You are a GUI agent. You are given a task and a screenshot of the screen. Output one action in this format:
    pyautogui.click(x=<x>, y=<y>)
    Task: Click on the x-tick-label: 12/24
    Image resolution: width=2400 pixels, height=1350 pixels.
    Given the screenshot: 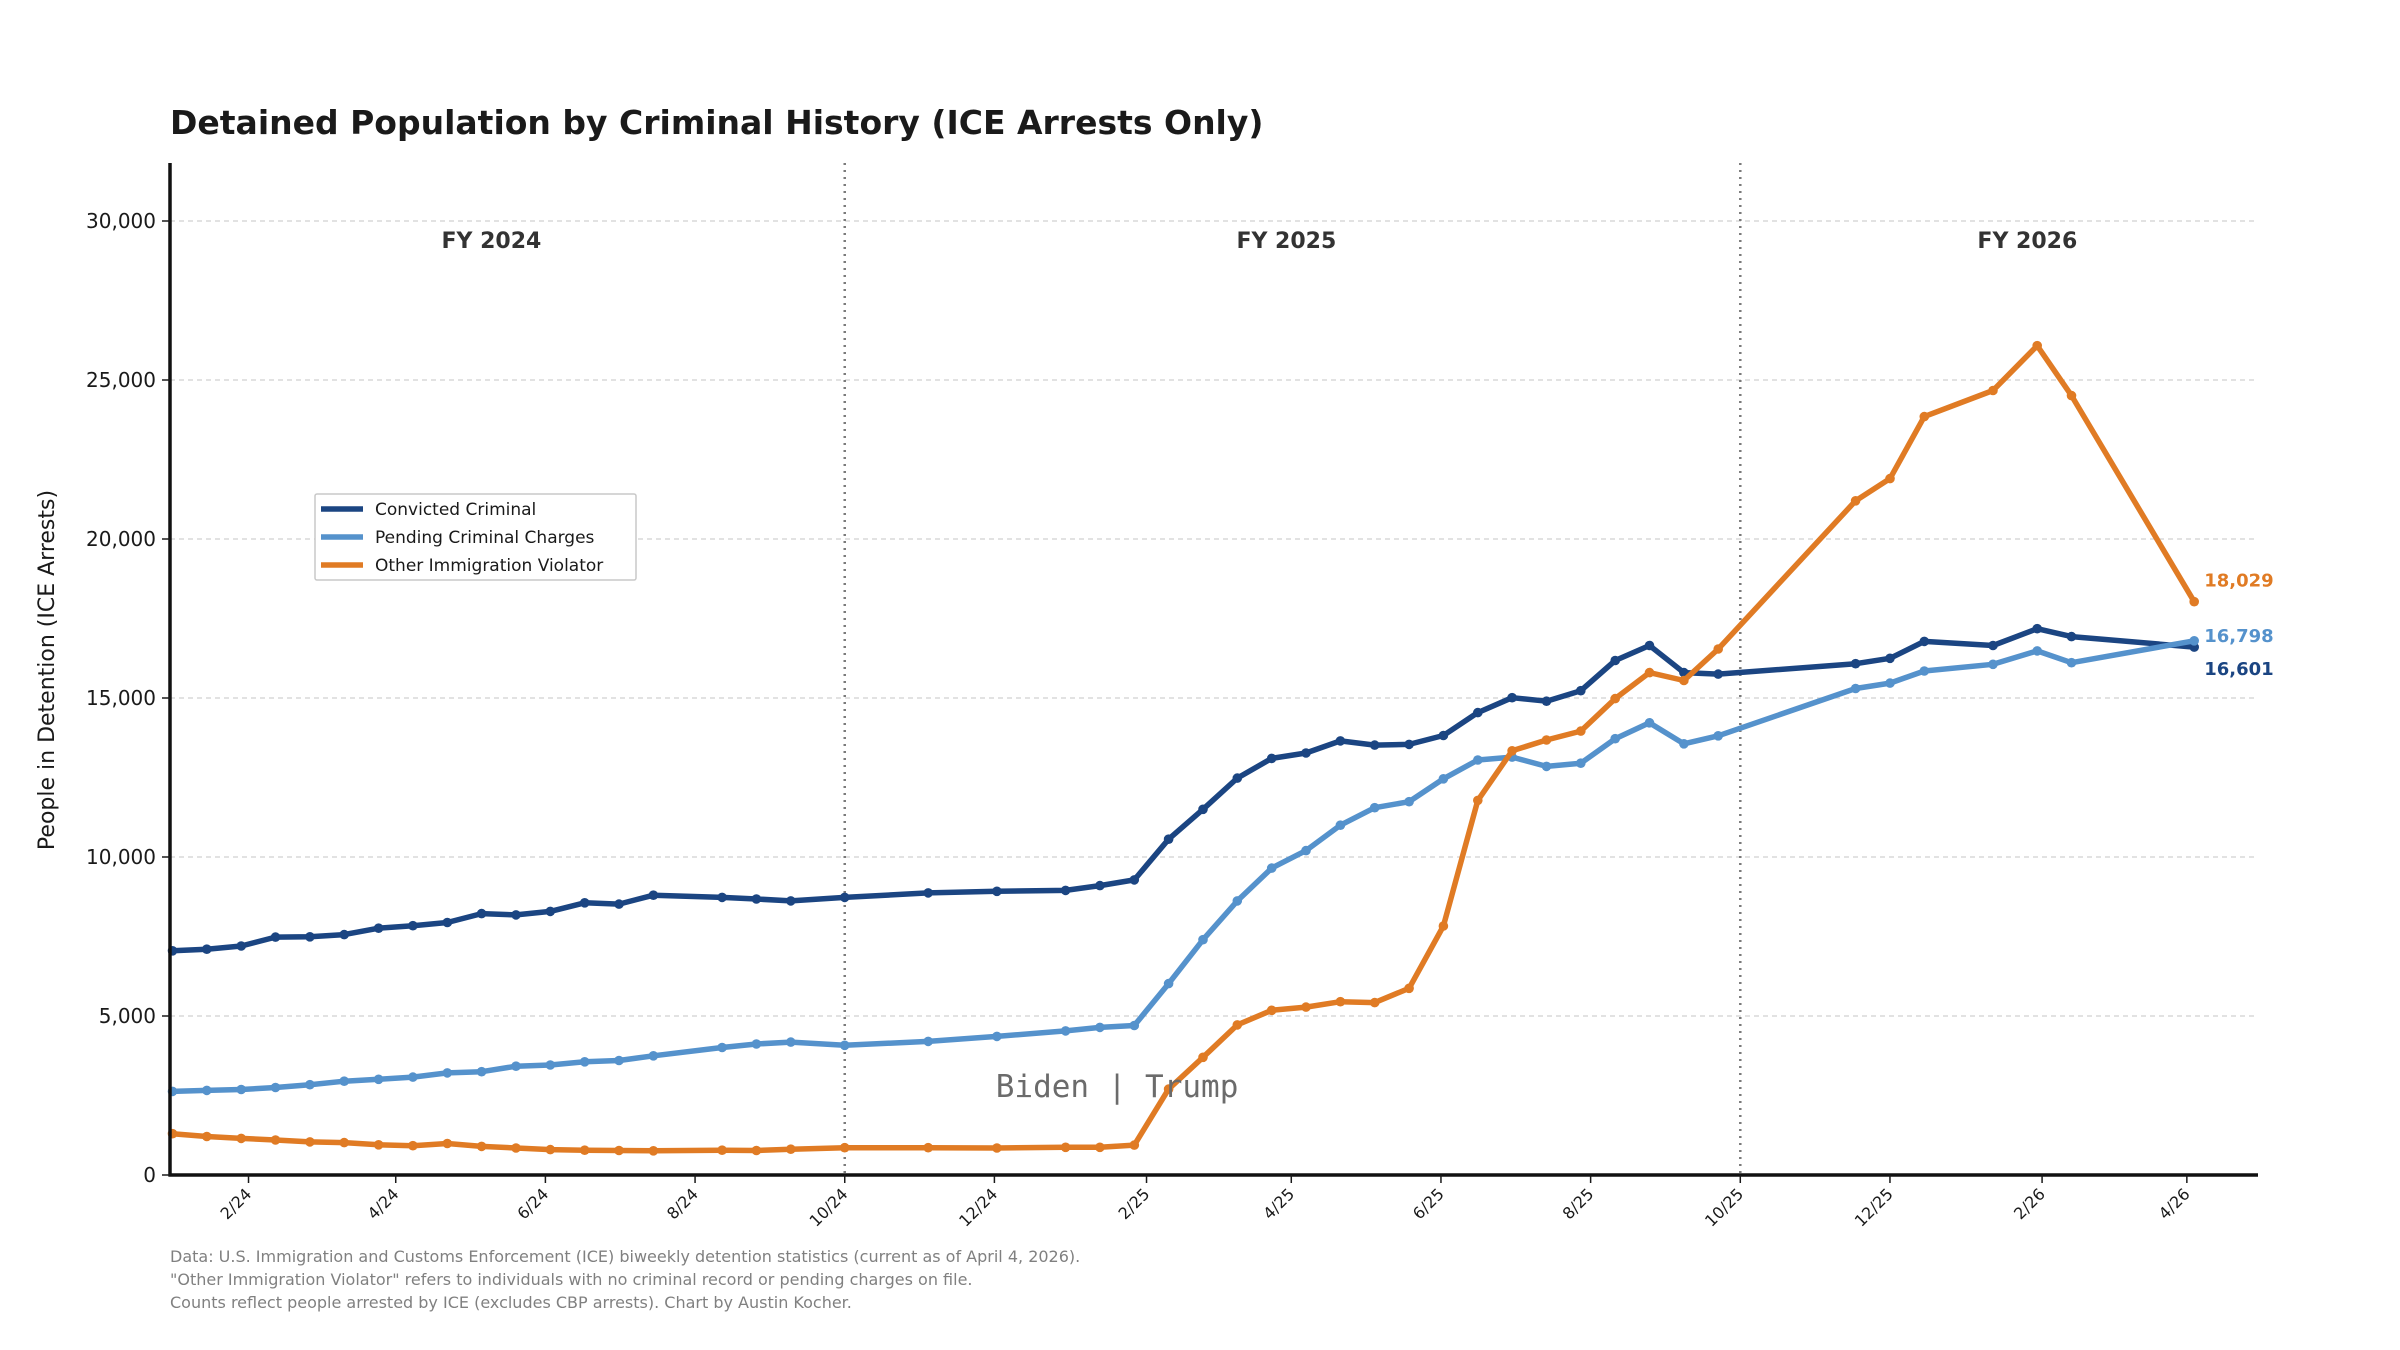 What is the action you would take?
    pyautogui.click(x=978, y=1207)
    